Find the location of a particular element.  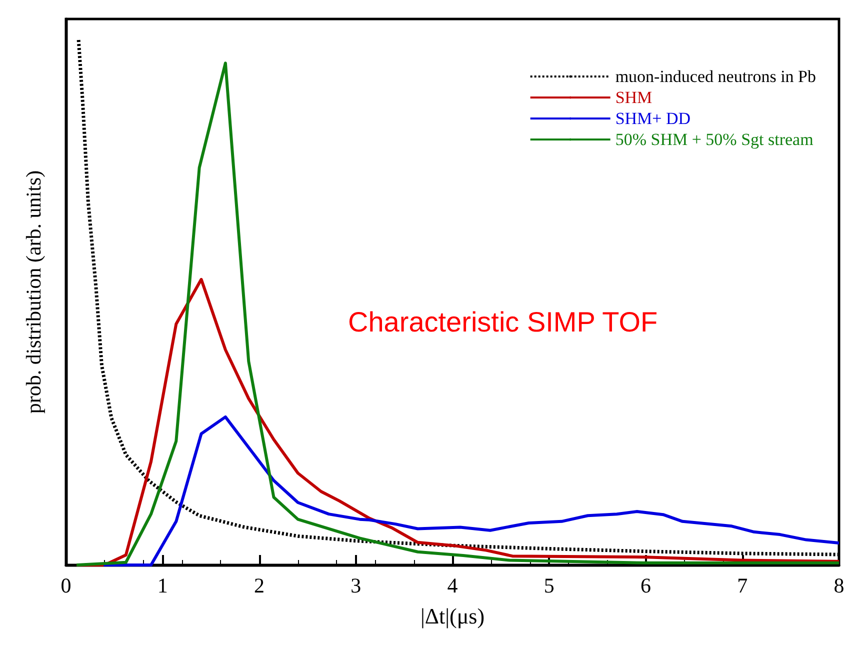

legend-label: 50% SHM + 50% Sgt stream is located at coordinates (714, 139).